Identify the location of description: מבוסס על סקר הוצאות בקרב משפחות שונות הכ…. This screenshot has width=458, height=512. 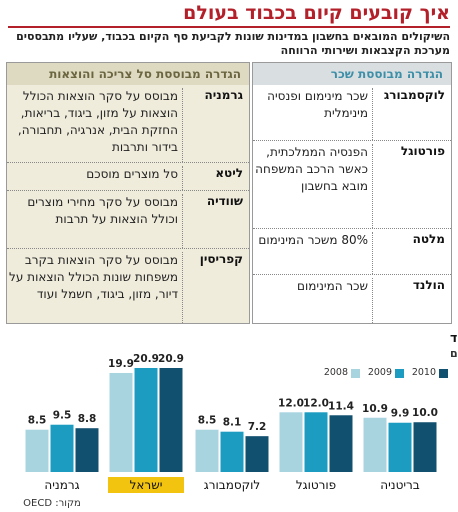
(95, 287).